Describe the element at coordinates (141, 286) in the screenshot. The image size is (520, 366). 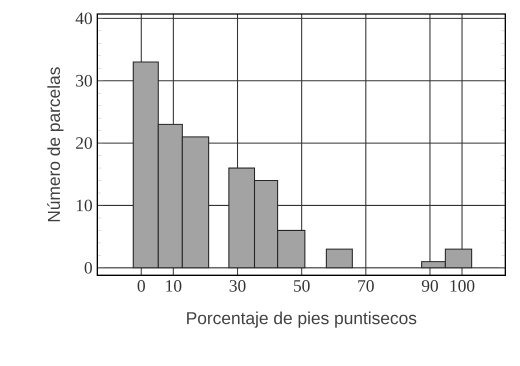
I see `x-tick-label: 0` at that location.